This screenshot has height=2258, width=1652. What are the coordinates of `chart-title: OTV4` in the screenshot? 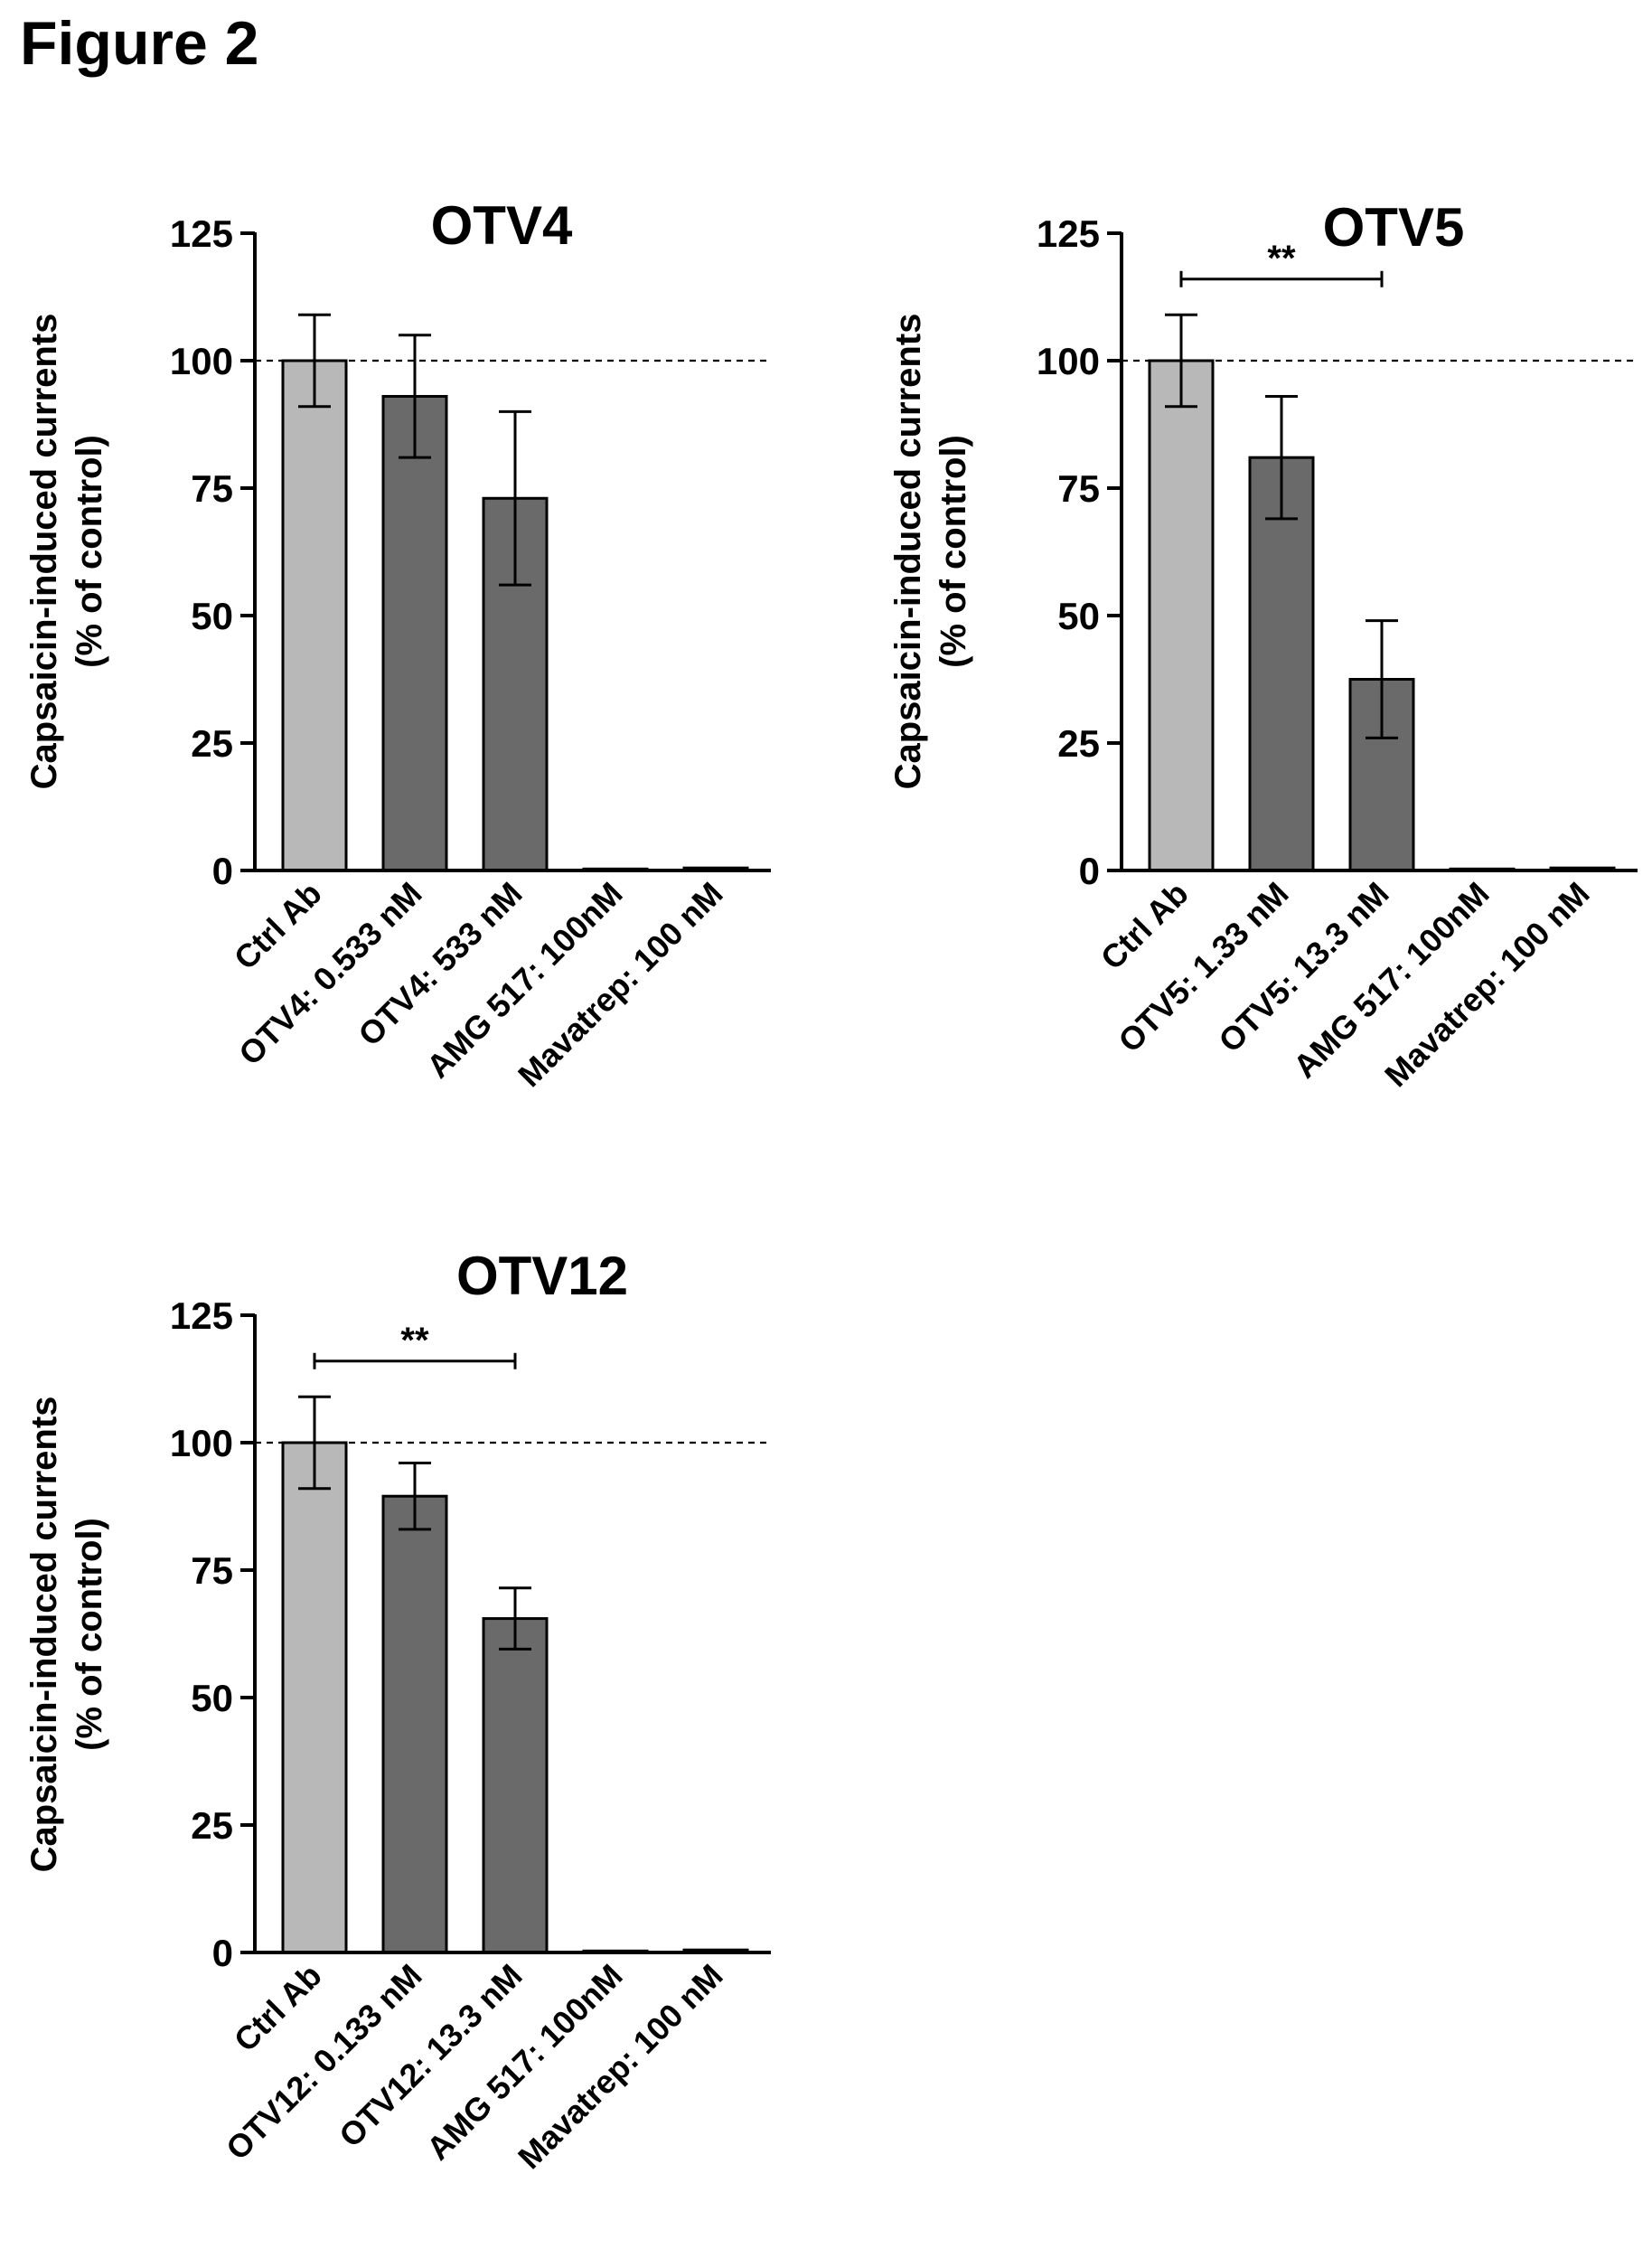 It's located at (502, 225).